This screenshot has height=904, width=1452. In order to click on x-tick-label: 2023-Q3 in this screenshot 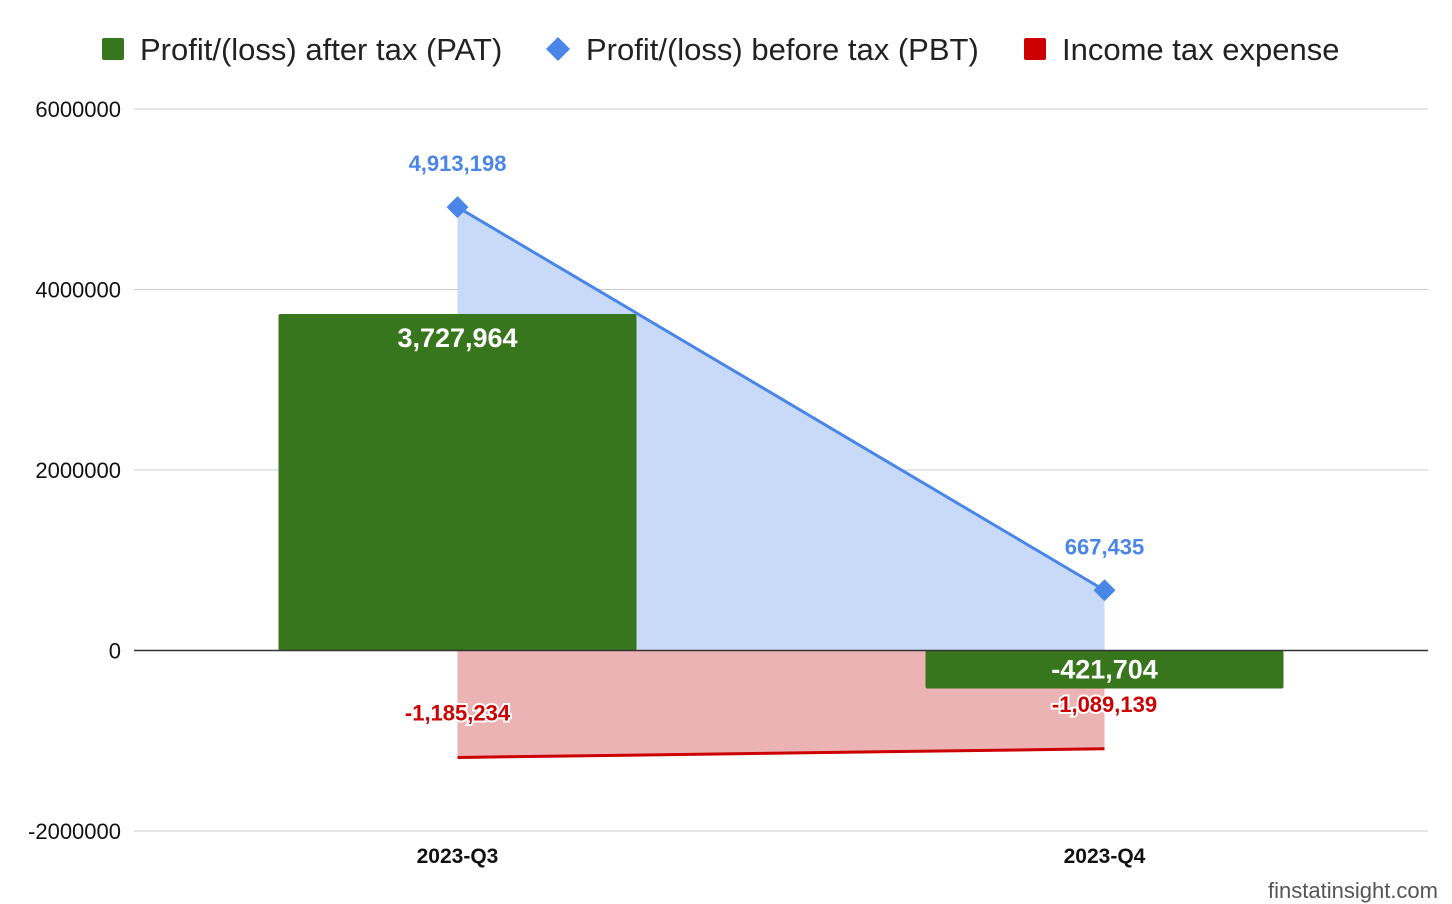, I will do `click(458, 856)`.